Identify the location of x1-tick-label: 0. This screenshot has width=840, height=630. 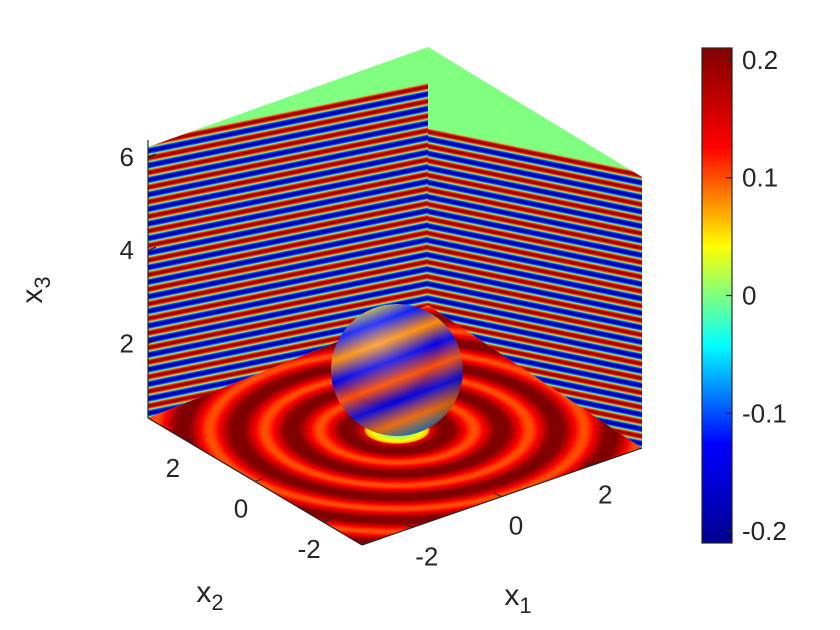
(516, 526).